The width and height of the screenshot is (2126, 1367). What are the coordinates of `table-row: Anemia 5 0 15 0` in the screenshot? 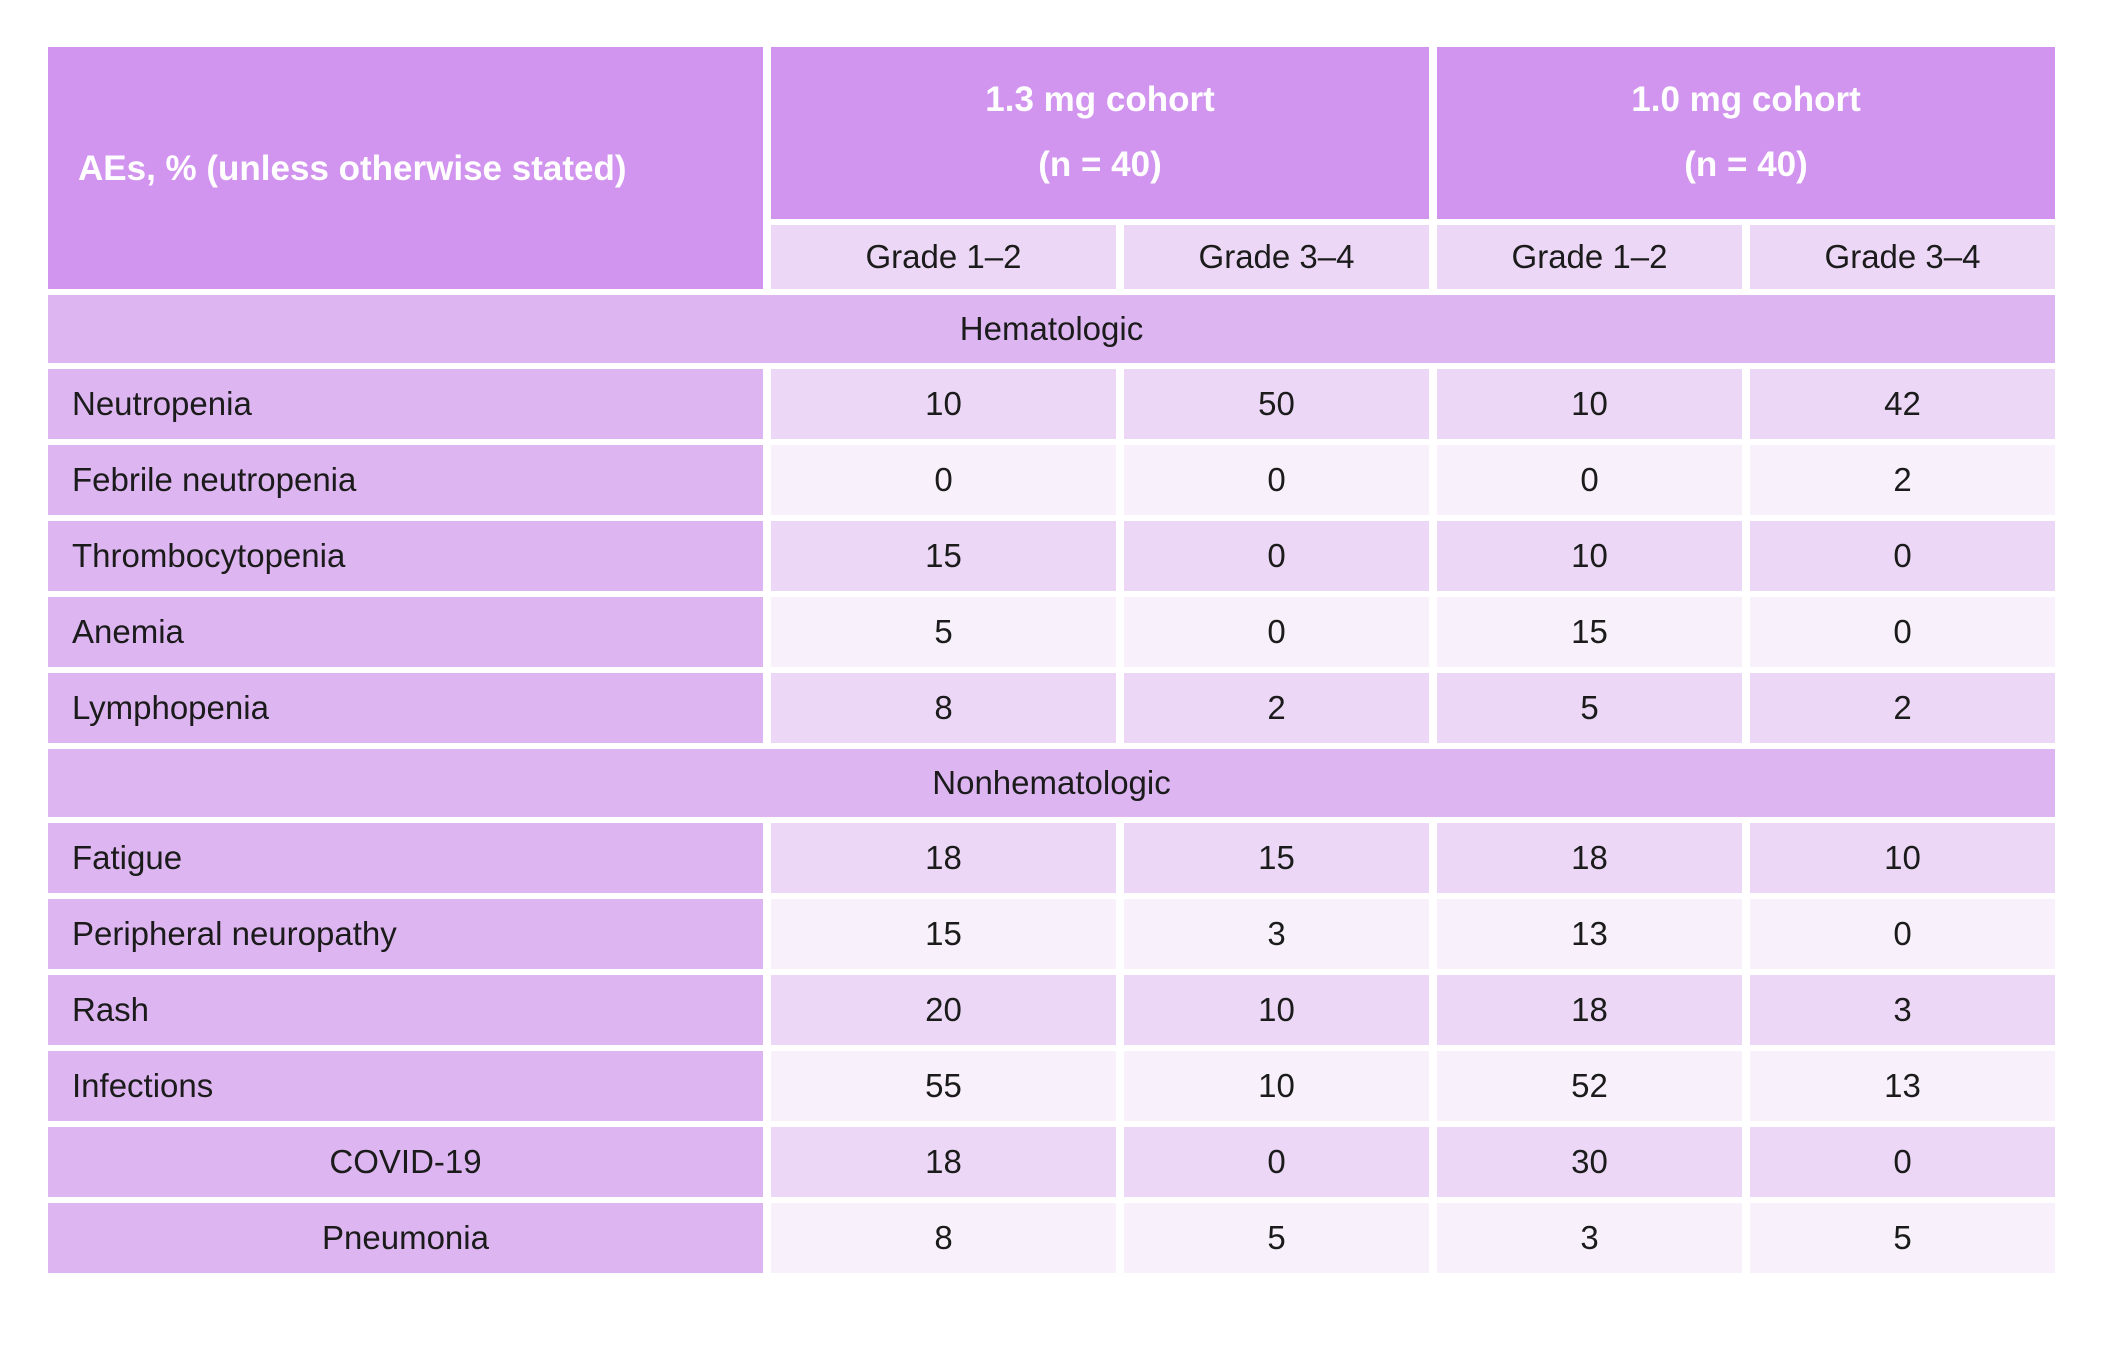 It's located at (1052, 632).